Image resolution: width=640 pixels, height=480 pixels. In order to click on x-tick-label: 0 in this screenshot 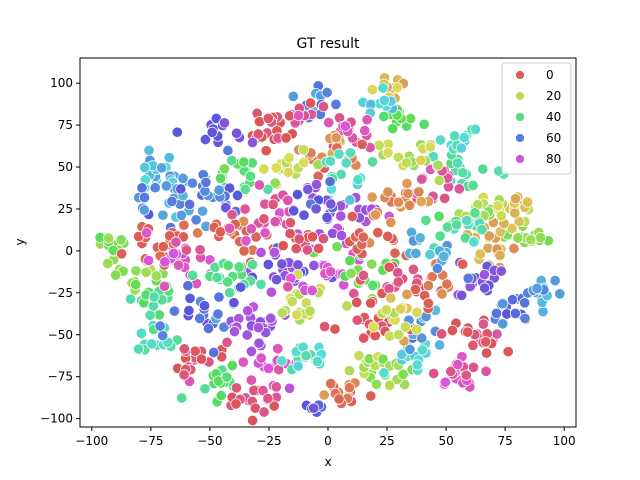, I will do `click(328, 441)`.